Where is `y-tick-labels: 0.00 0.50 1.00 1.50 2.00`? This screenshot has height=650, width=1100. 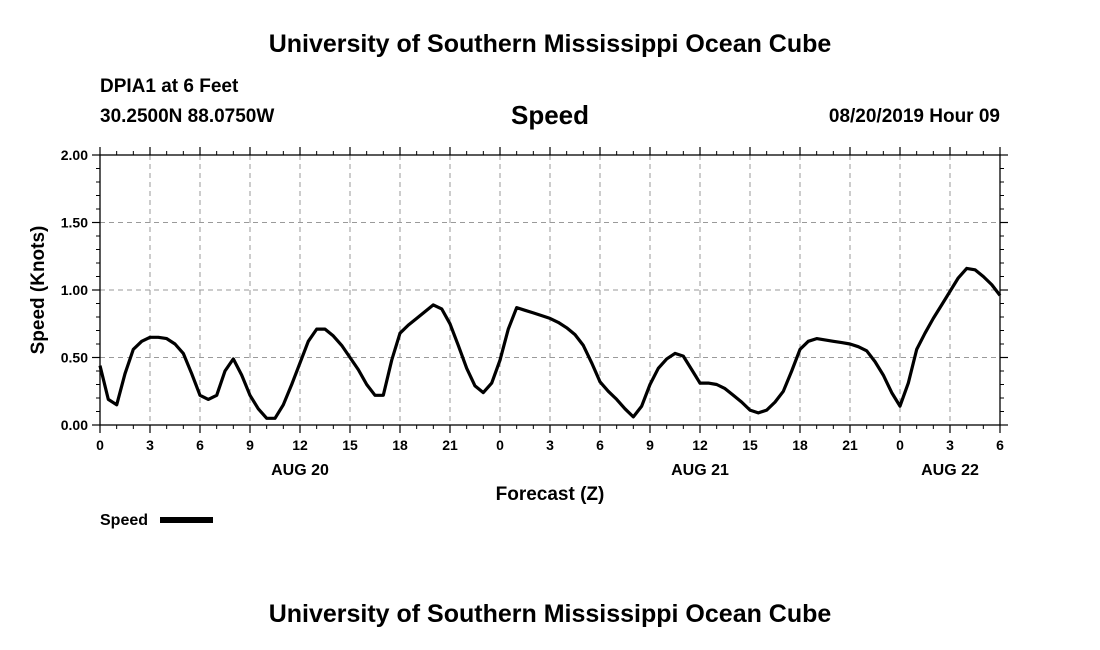
y-tick-labels: 0.00 0.50 1.00 1.50 2.00 is located at coordinates (74, 290).